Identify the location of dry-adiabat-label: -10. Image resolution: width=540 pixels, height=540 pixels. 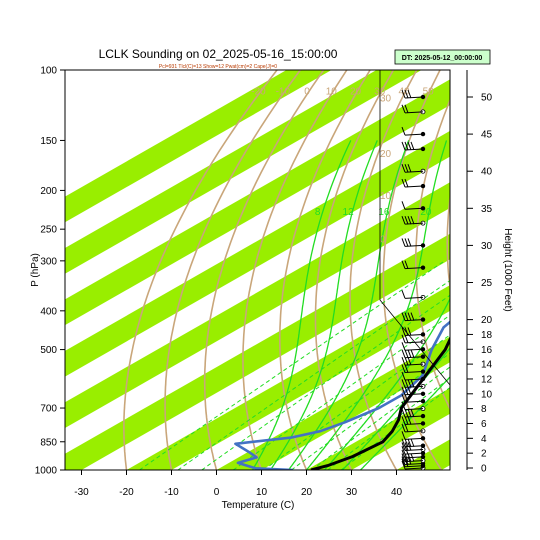
(283, 91).